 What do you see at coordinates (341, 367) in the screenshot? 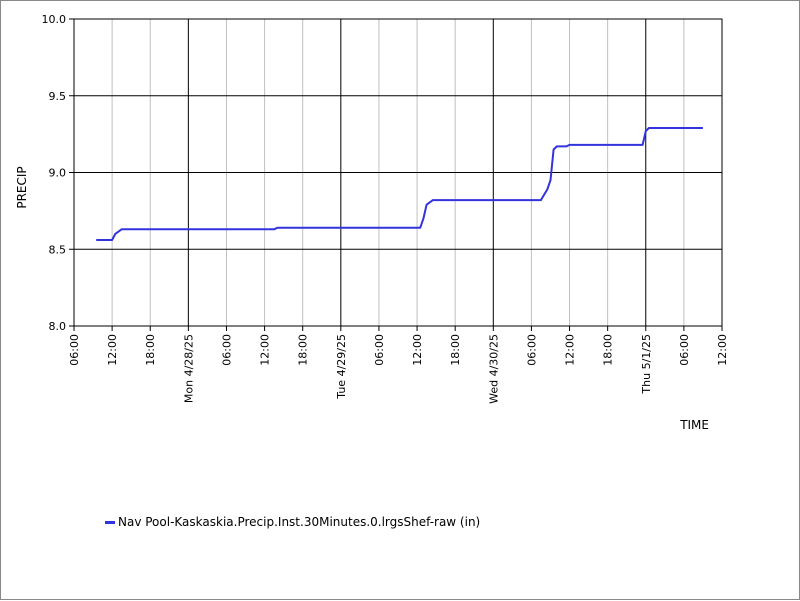
I see `x-tick-label: Tue 4/29/25` at bounding box center [341, 367].